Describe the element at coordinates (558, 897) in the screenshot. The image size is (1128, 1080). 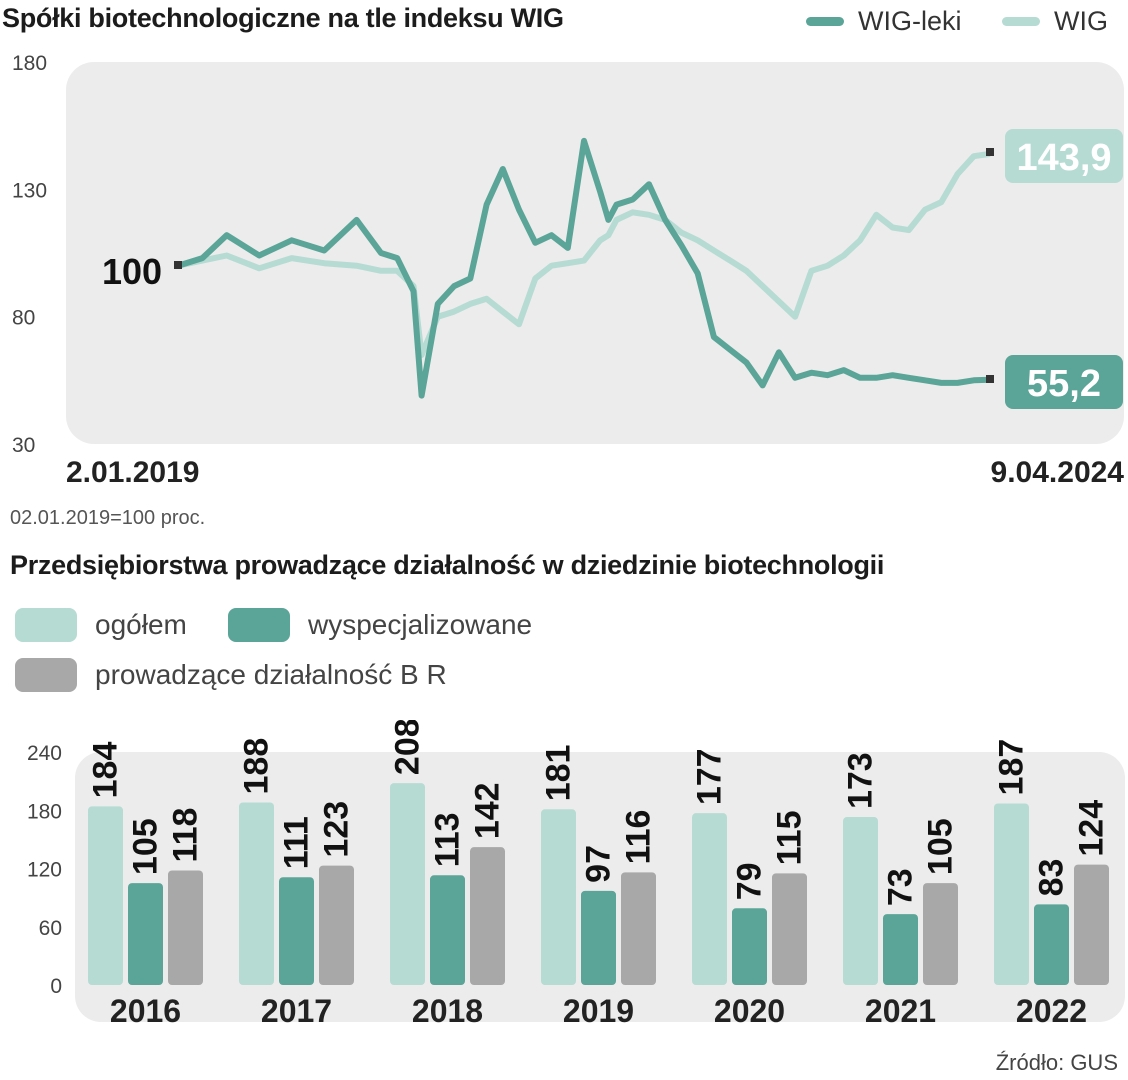
I see `bar-2019-ogolem` at that location.